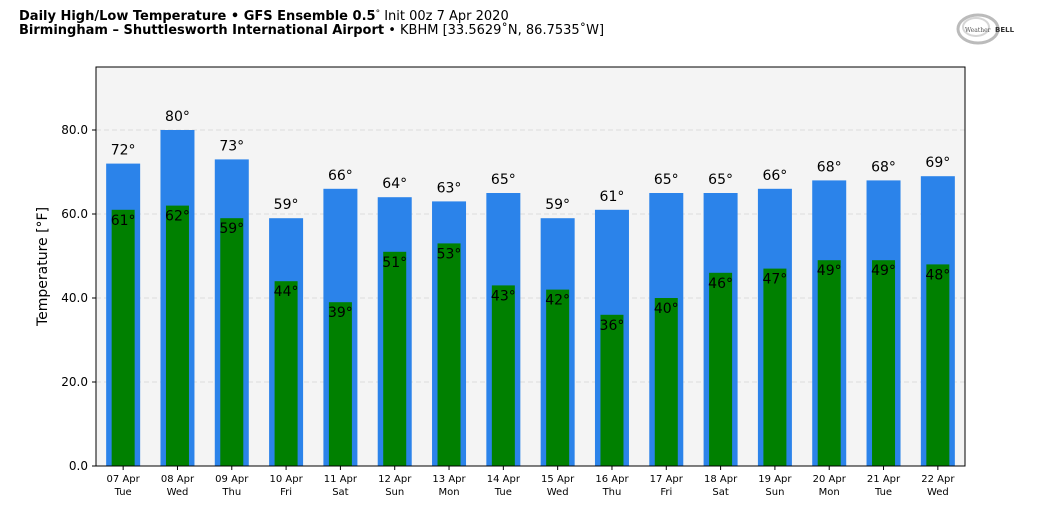 This screenshot has width=1040, height=516. What do you see at coordinates (612, 197) in the screenshot?
I see `high-temp-label: 61°` at bounding box center [612, 197].